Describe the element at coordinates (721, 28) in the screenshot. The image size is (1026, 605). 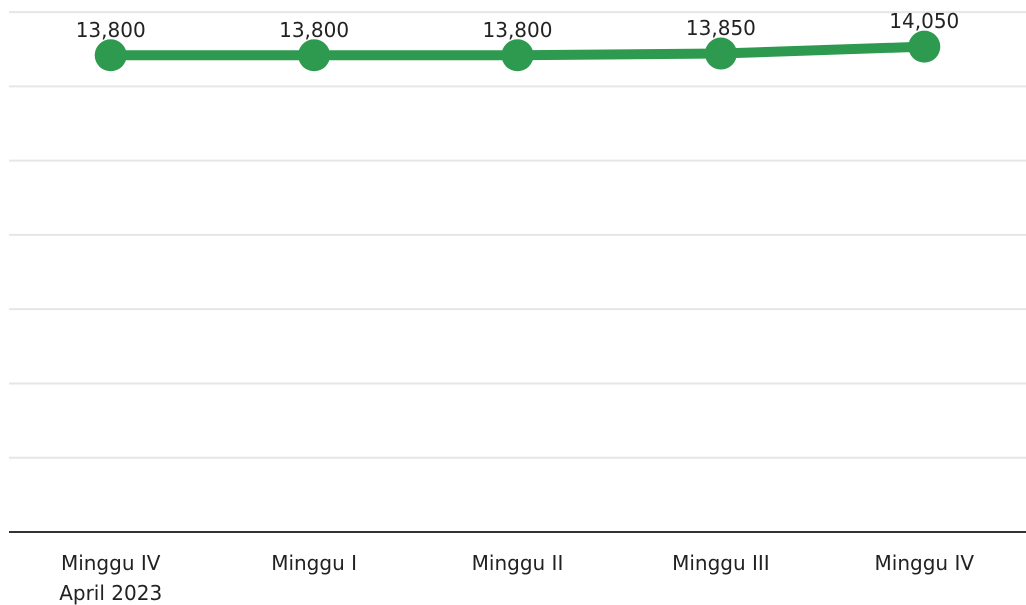
I see `data-label: 13,850` at that location.